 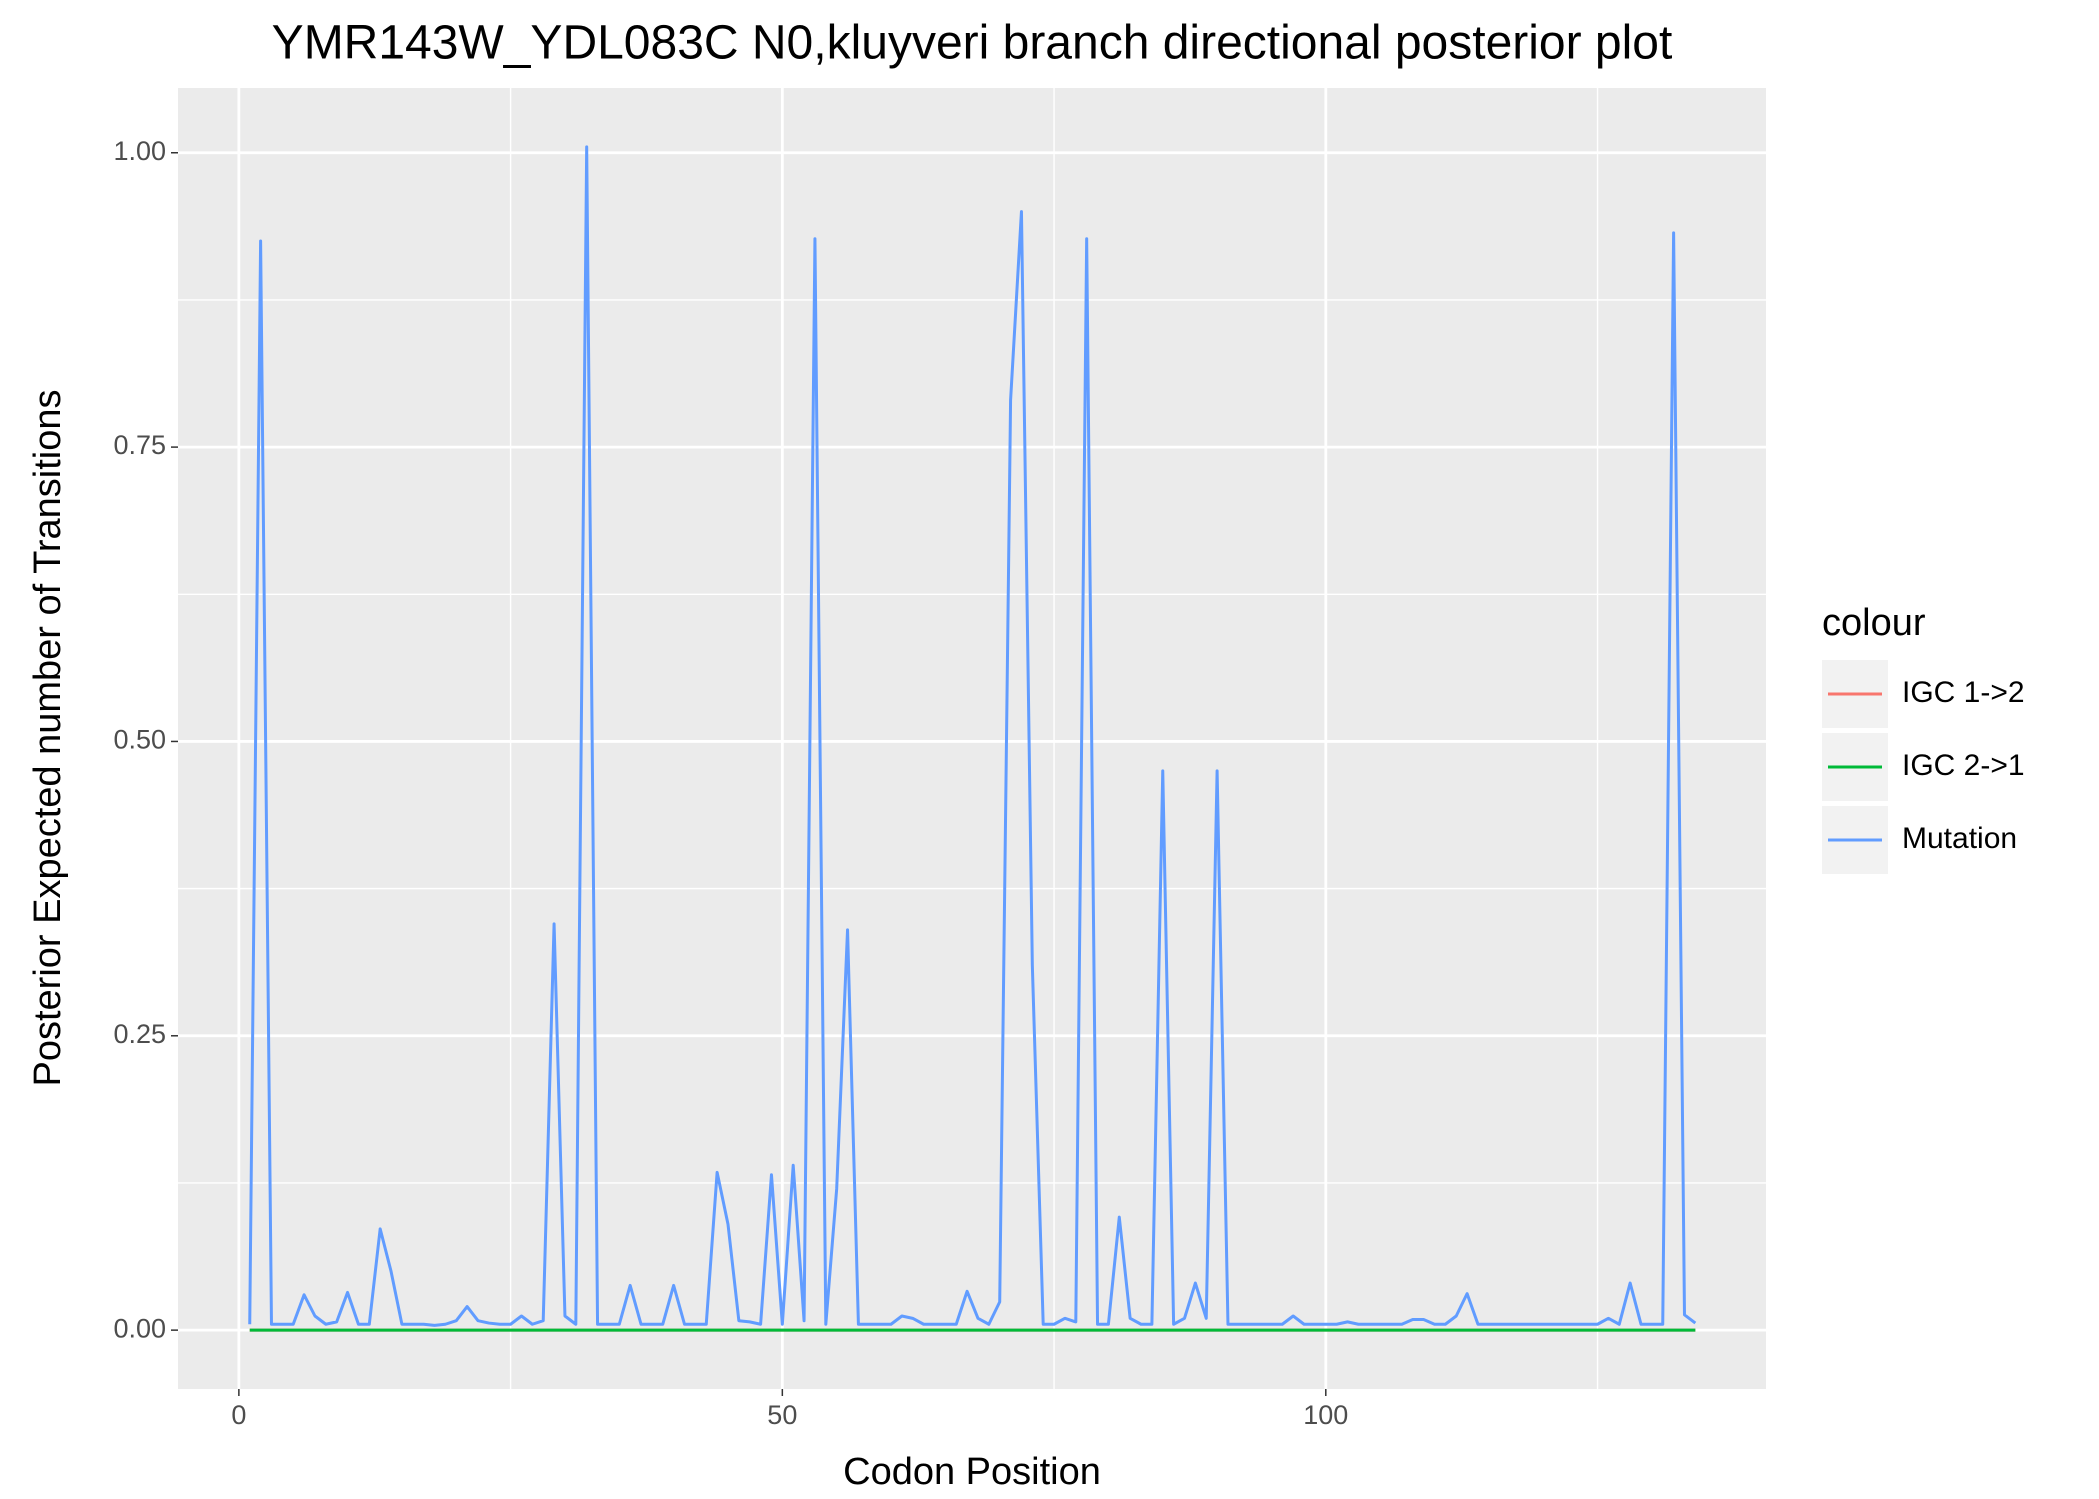 I want to click on legend-label: IGC 2->1, so click(x=1963, y=765).